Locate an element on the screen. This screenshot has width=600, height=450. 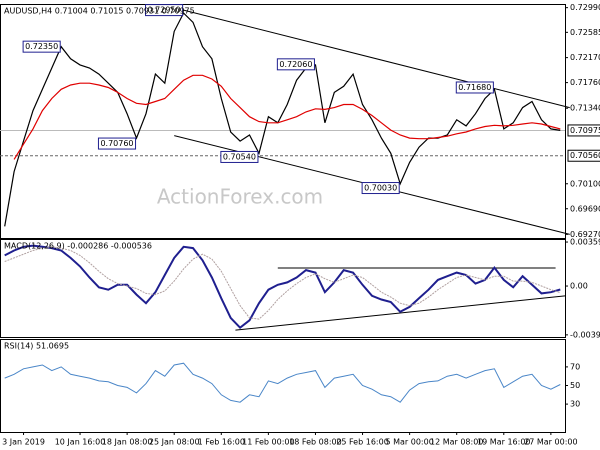
x-tick-label: 25 Jan 08:00 is located at coordinates (174, 442).